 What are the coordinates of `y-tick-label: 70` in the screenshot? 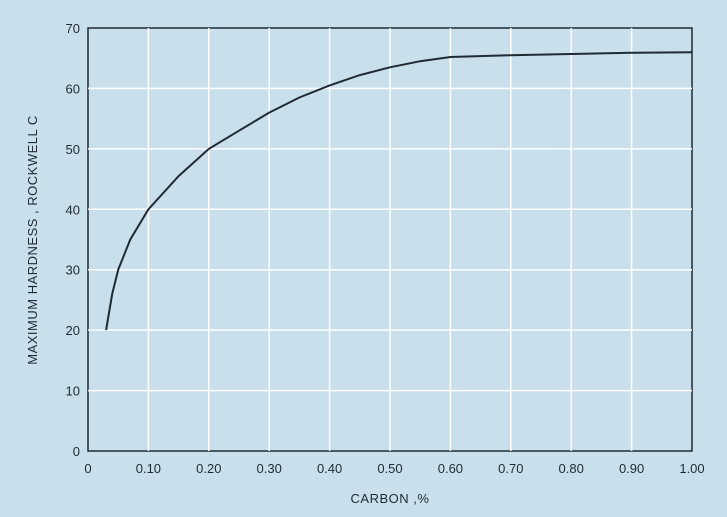 It's located at (73, 28).